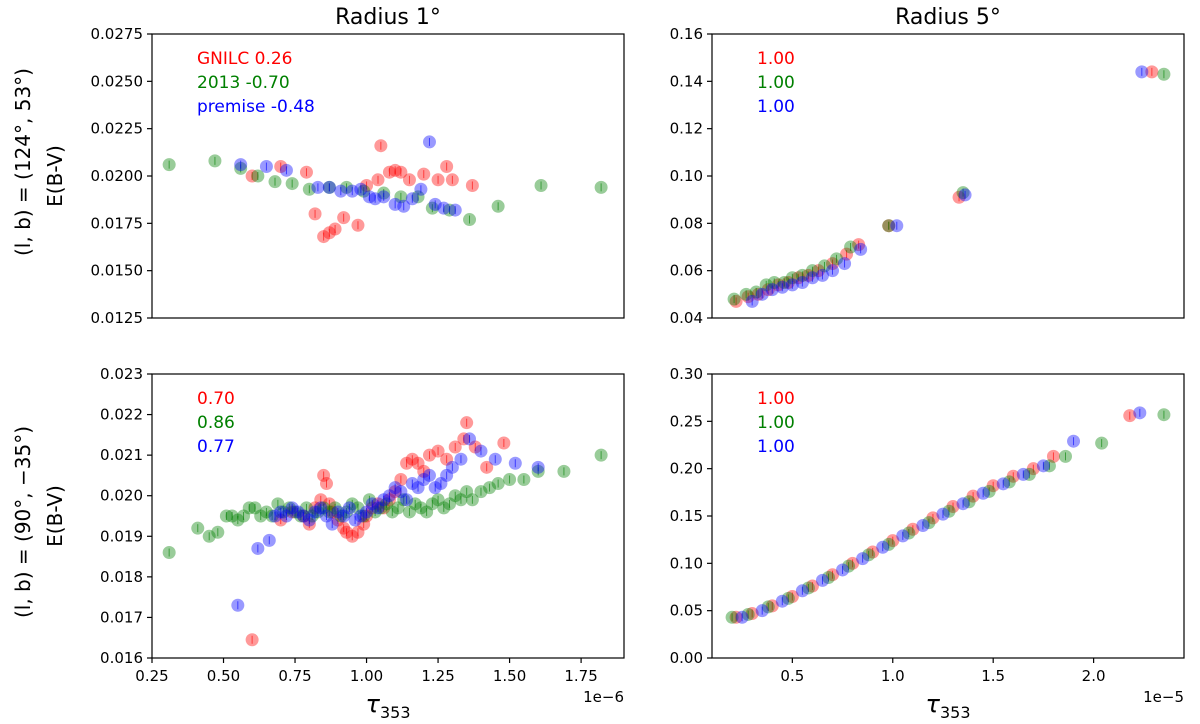  What do you see at coordinates (948, 17) in the screenshot?
I see `panel-title: Radius 5°` at bounding box center [948, 17].